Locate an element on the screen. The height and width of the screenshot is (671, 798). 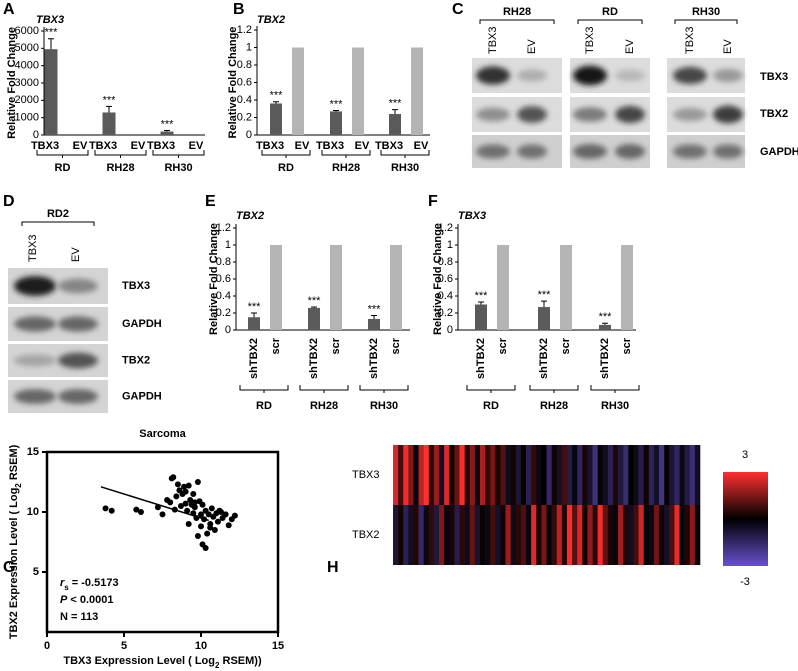
statistic: P < 0.0001 is located at coordinates (87, 600).